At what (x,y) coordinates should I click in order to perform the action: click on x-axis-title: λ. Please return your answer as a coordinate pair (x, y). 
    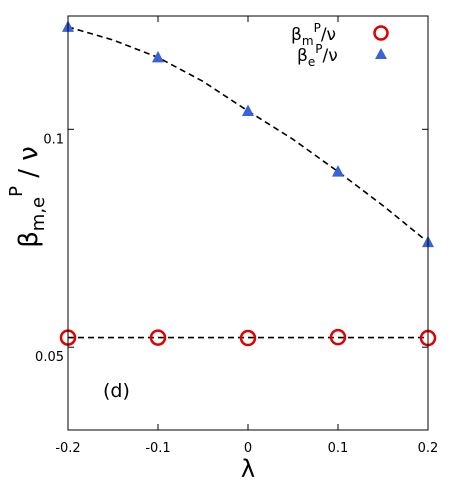
    Looking at the image, I should click on (248, 467).